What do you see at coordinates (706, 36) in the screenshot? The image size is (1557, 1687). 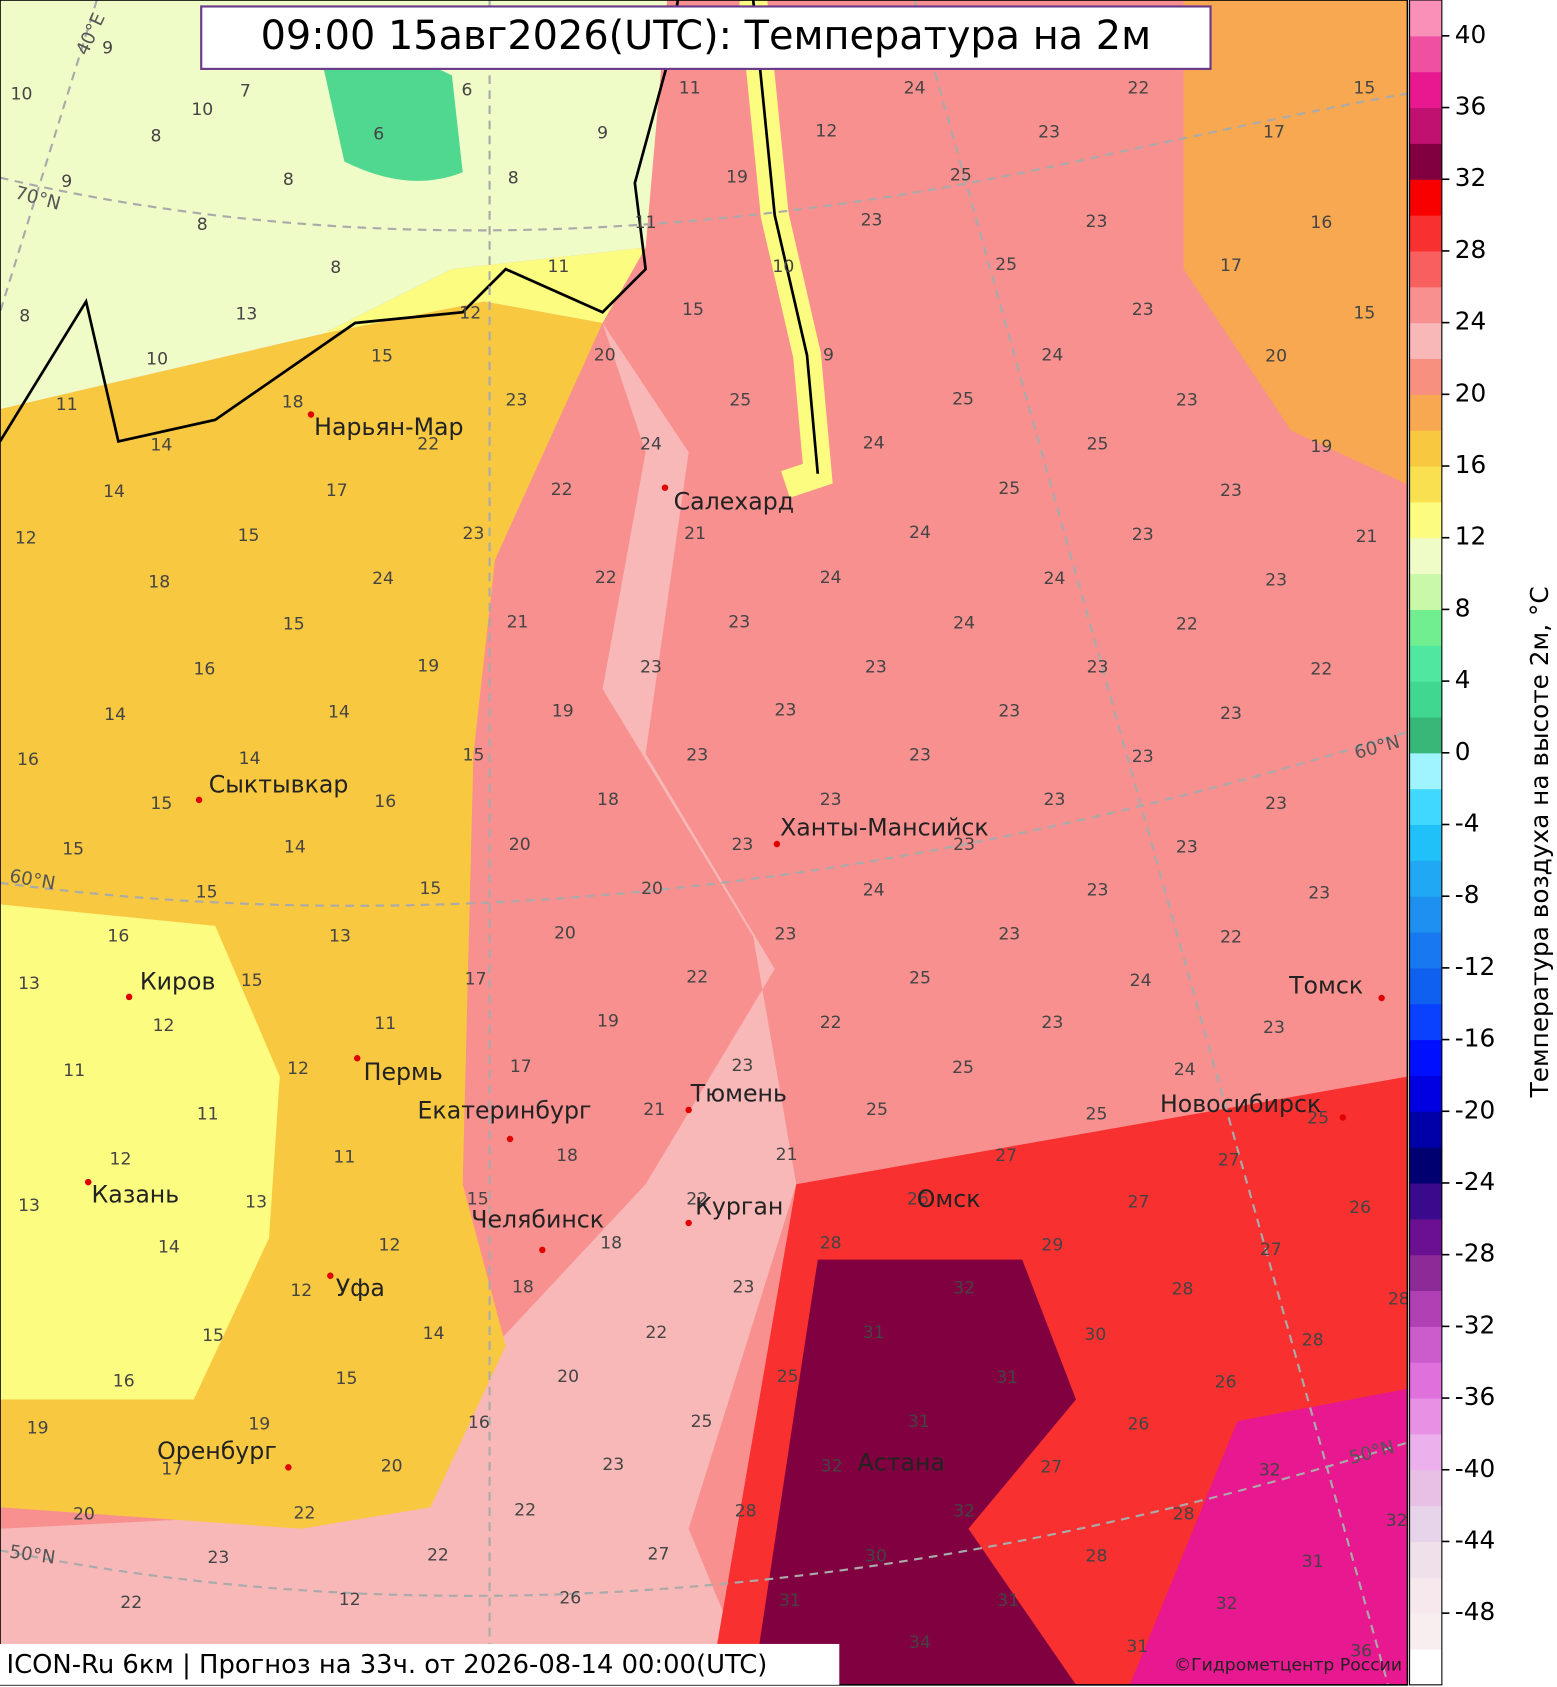 I see `title: 09:00 15авг2026(UTC): Температура на 2м` at bounding box center [706, 36].